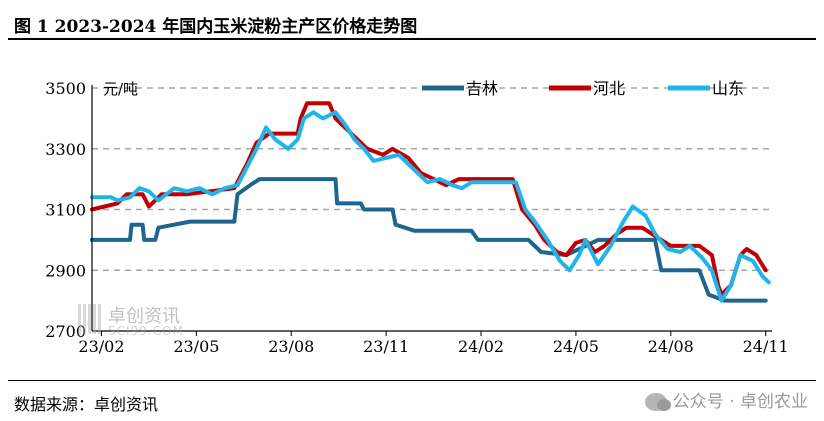 The height and width of the screenshot is (421, 824). Describe the element at coordinates (583, 88) in the screenshot. I see `legend: 吉林 河北 山东` at that location.